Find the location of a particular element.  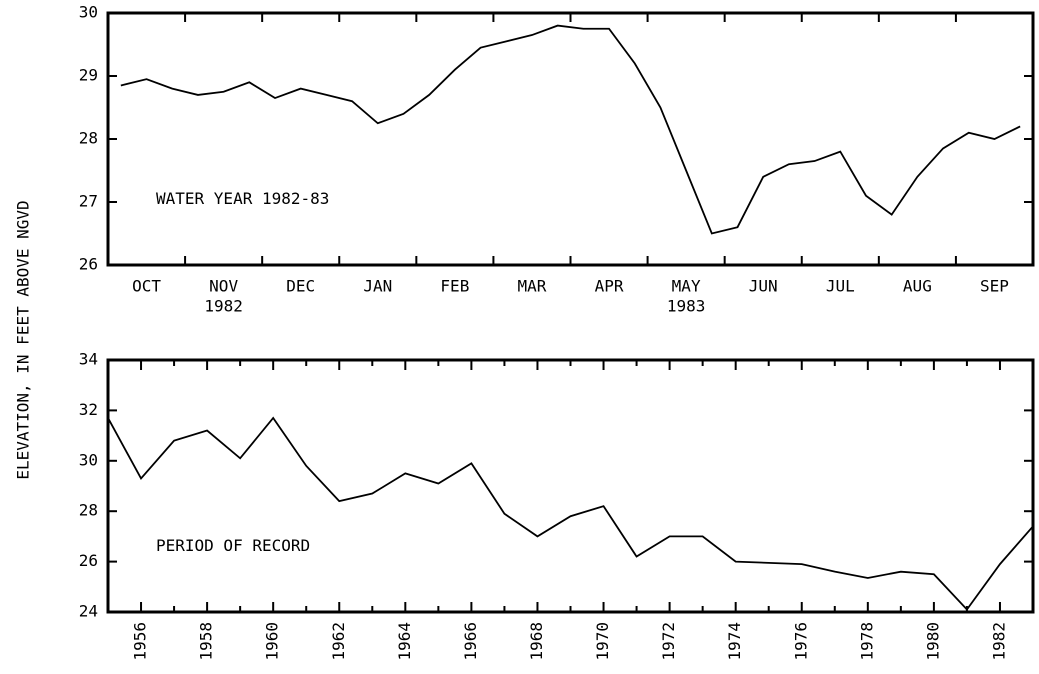

x-tick-label: JUL is located at coordinates (840, 286).